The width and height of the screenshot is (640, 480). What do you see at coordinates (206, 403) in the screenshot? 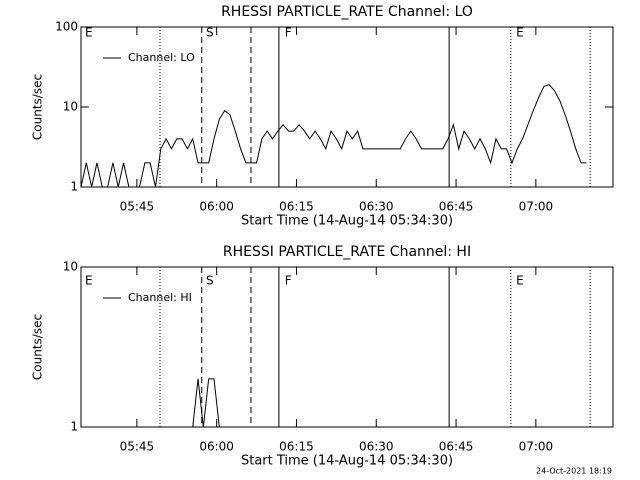
I see `data-line` at bounding box center [206, 403].